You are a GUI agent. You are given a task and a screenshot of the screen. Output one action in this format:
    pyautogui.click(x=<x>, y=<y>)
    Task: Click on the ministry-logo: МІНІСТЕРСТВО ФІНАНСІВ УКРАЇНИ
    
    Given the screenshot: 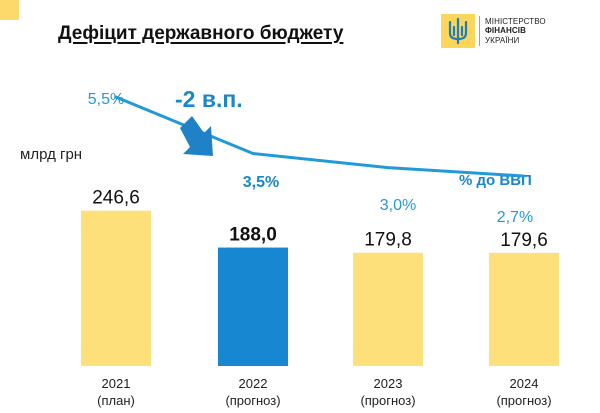 What is the action you would take?
    pyautogui.click(x=493, y=31)
    